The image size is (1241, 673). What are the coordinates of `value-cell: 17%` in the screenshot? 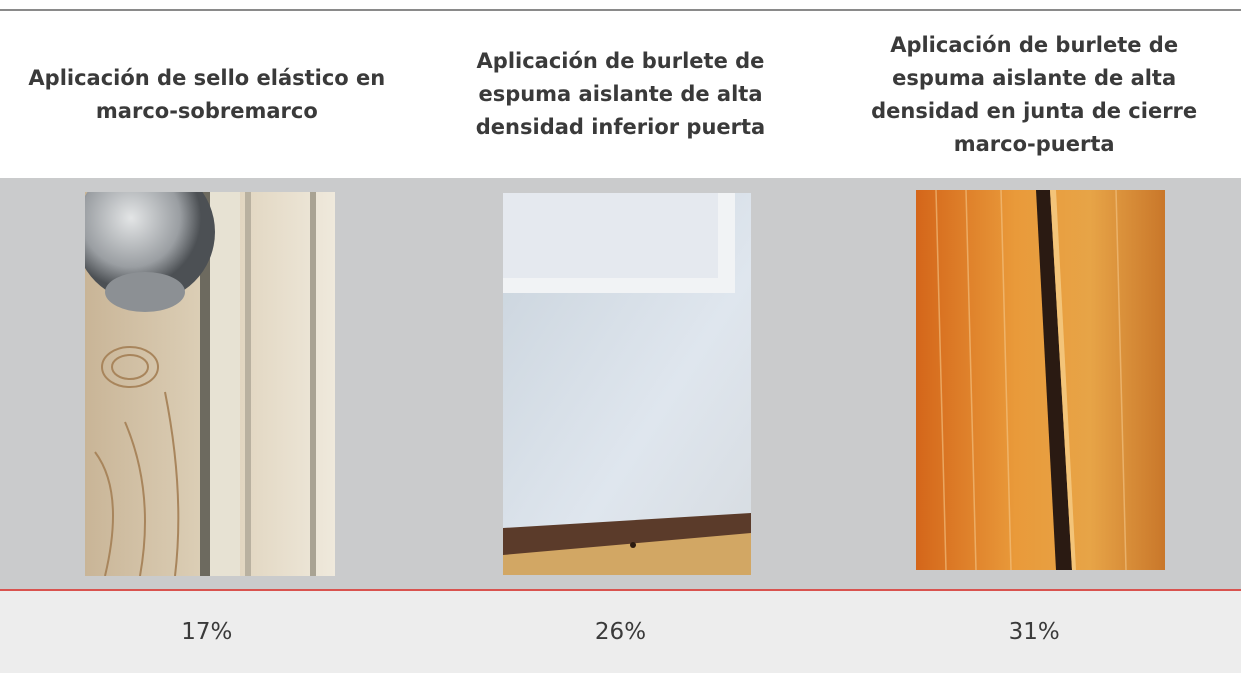 It's located at (207, 632).